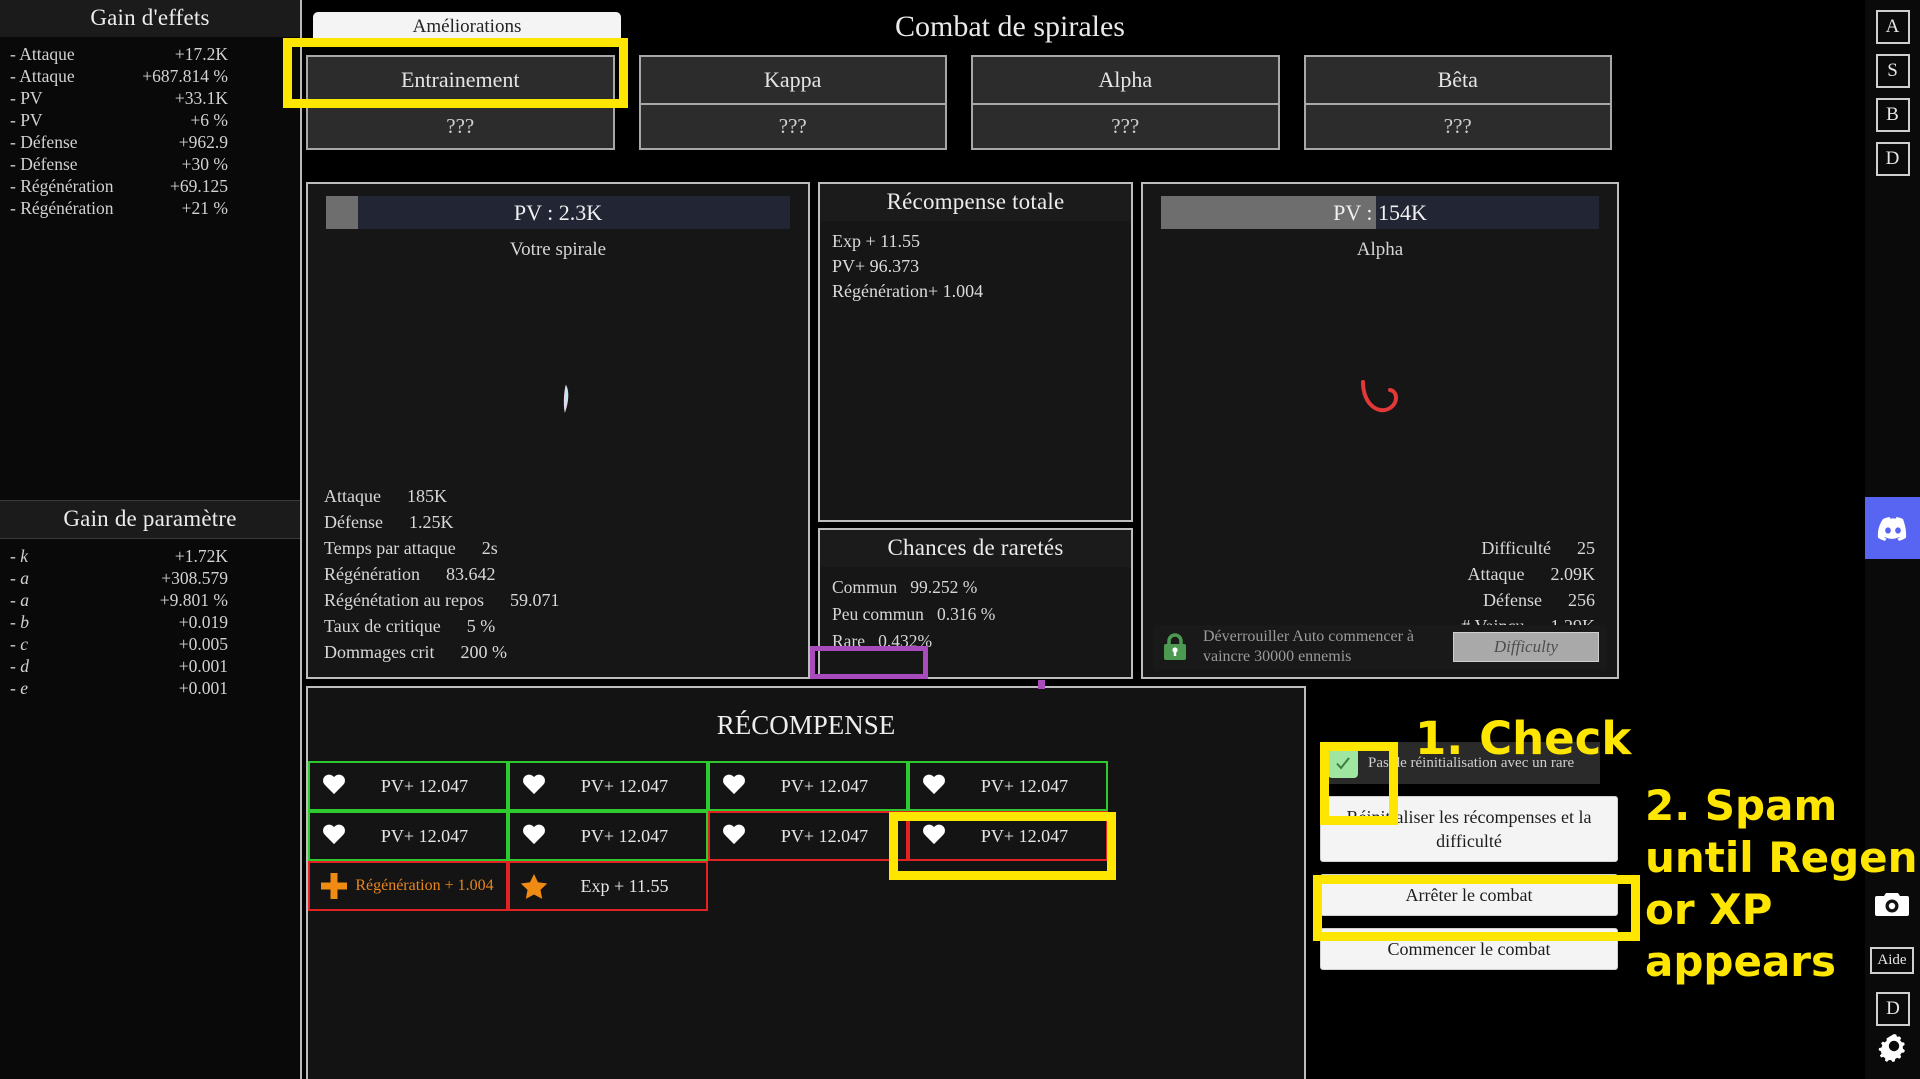 The height and width of the screenshot is (1079, 1920). What do you see at coordinates (1781, 884) in the screenshot?
I see `annotation-step2: 2. Spam until Regen or XP appears` at bounding box center [1781, 884].